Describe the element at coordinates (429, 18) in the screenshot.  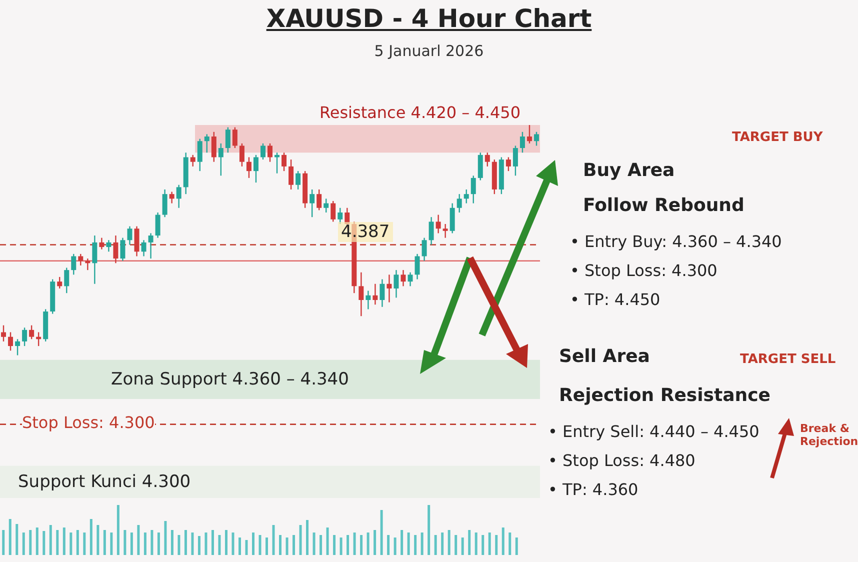
I see `chart-title: XAUUSD - 4 Hour Chart` at that location.